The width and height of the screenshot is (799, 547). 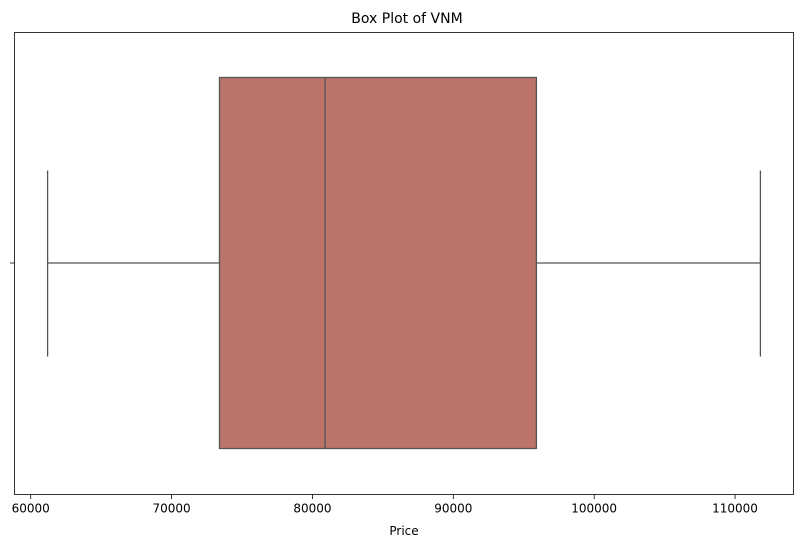 I want to click on x-tick-label: 100000, so click(x=594, y=509).